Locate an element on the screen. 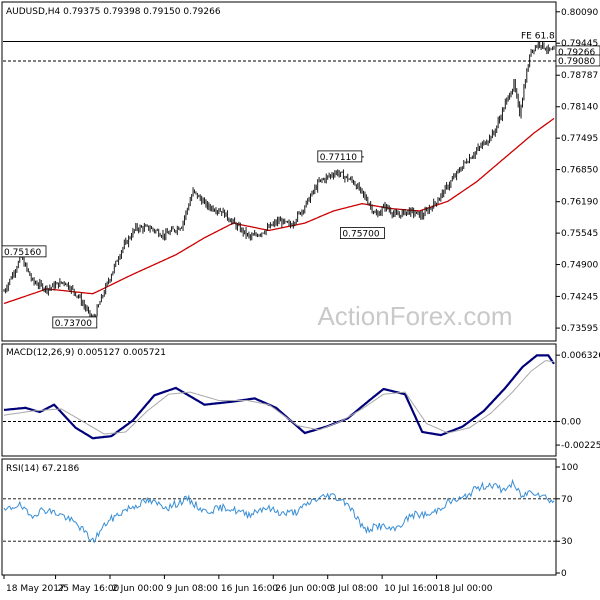 This screenshot has width=600, height=600. price-annotation-label: 0.75700 is located at coordinates (360, 235).